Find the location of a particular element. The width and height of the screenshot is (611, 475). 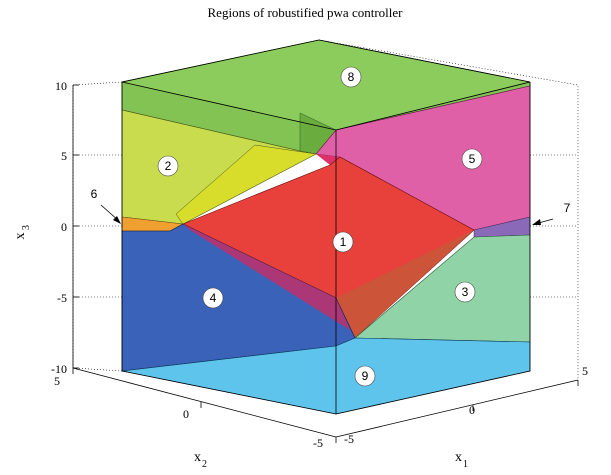

x3-tick-label: 10 is located at coordinates (61, 86).